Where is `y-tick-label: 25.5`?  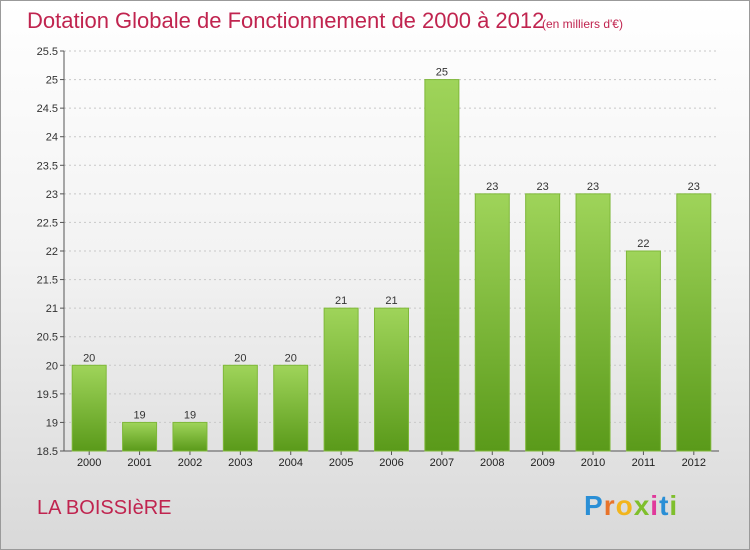 y-tick-label: 25.5 is located at coordinates (47, 52).